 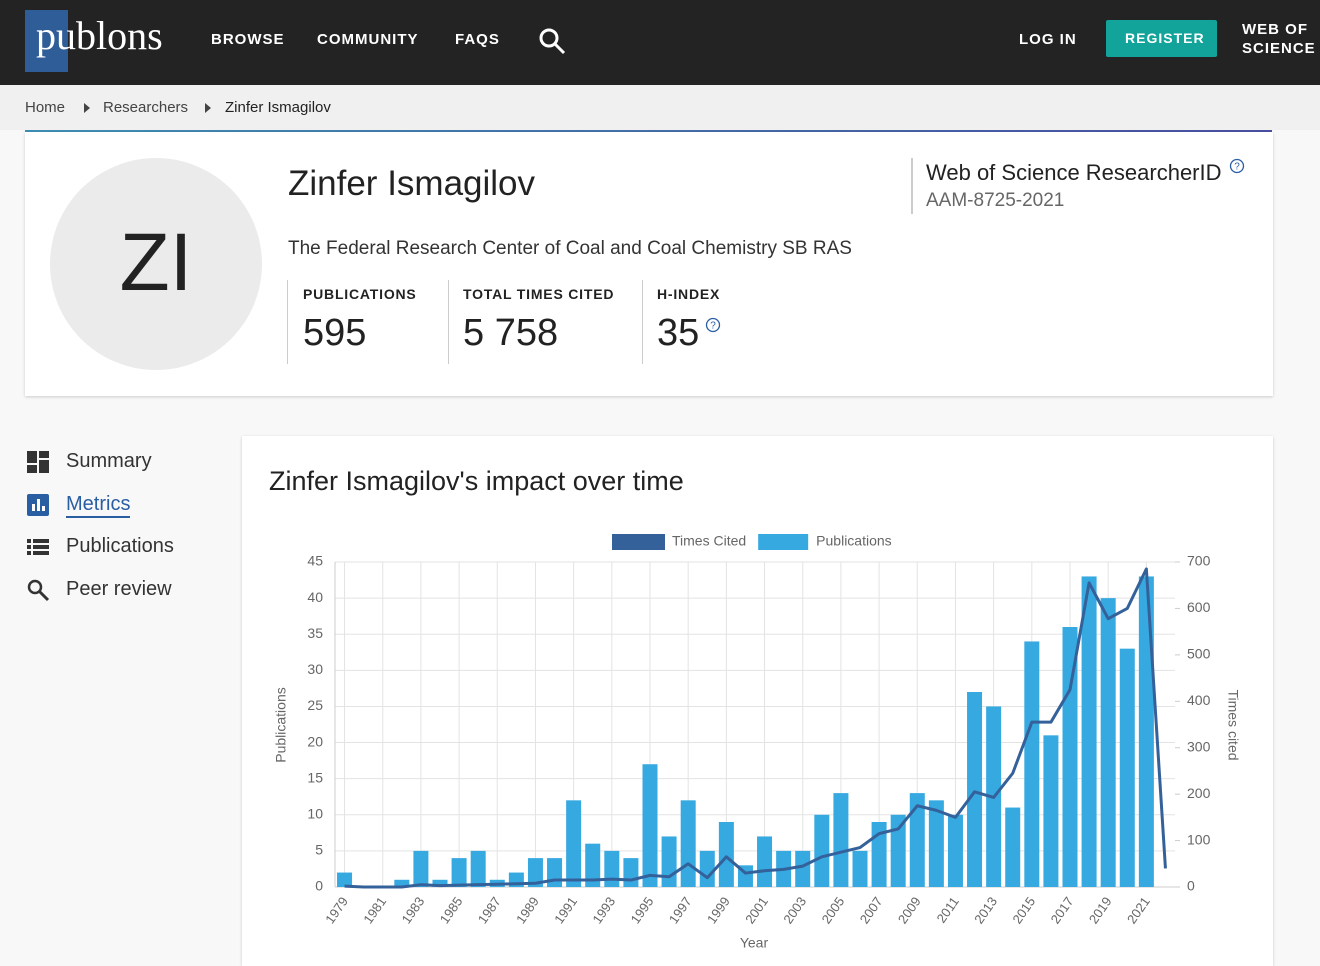 What do you see at coordinates (1048, 39) in the screenshot?
I see `login: LOG IN` at bounding box center [1048, 39].